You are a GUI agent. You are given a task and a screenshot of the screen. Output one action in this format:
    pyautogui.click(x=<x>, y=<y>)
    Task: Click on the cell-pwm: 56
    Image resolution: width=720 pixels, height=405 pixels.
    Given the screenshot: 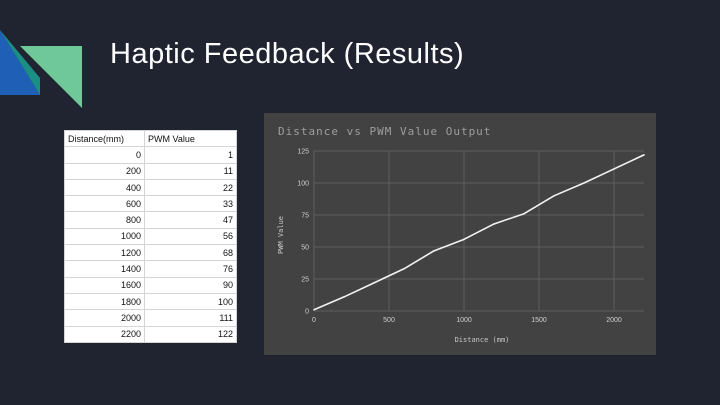 What is the action you would take?
    pyautogui.click(x=190, y=236)
    